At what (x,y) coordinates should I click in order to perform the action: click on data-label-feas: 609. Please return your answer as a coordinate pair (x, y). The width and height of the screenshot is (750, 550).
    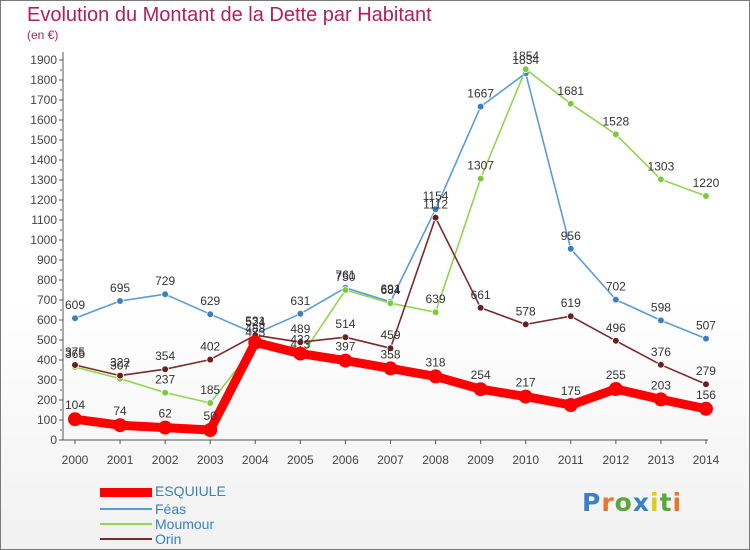
    Looking at the image, I should click on (75, 305).